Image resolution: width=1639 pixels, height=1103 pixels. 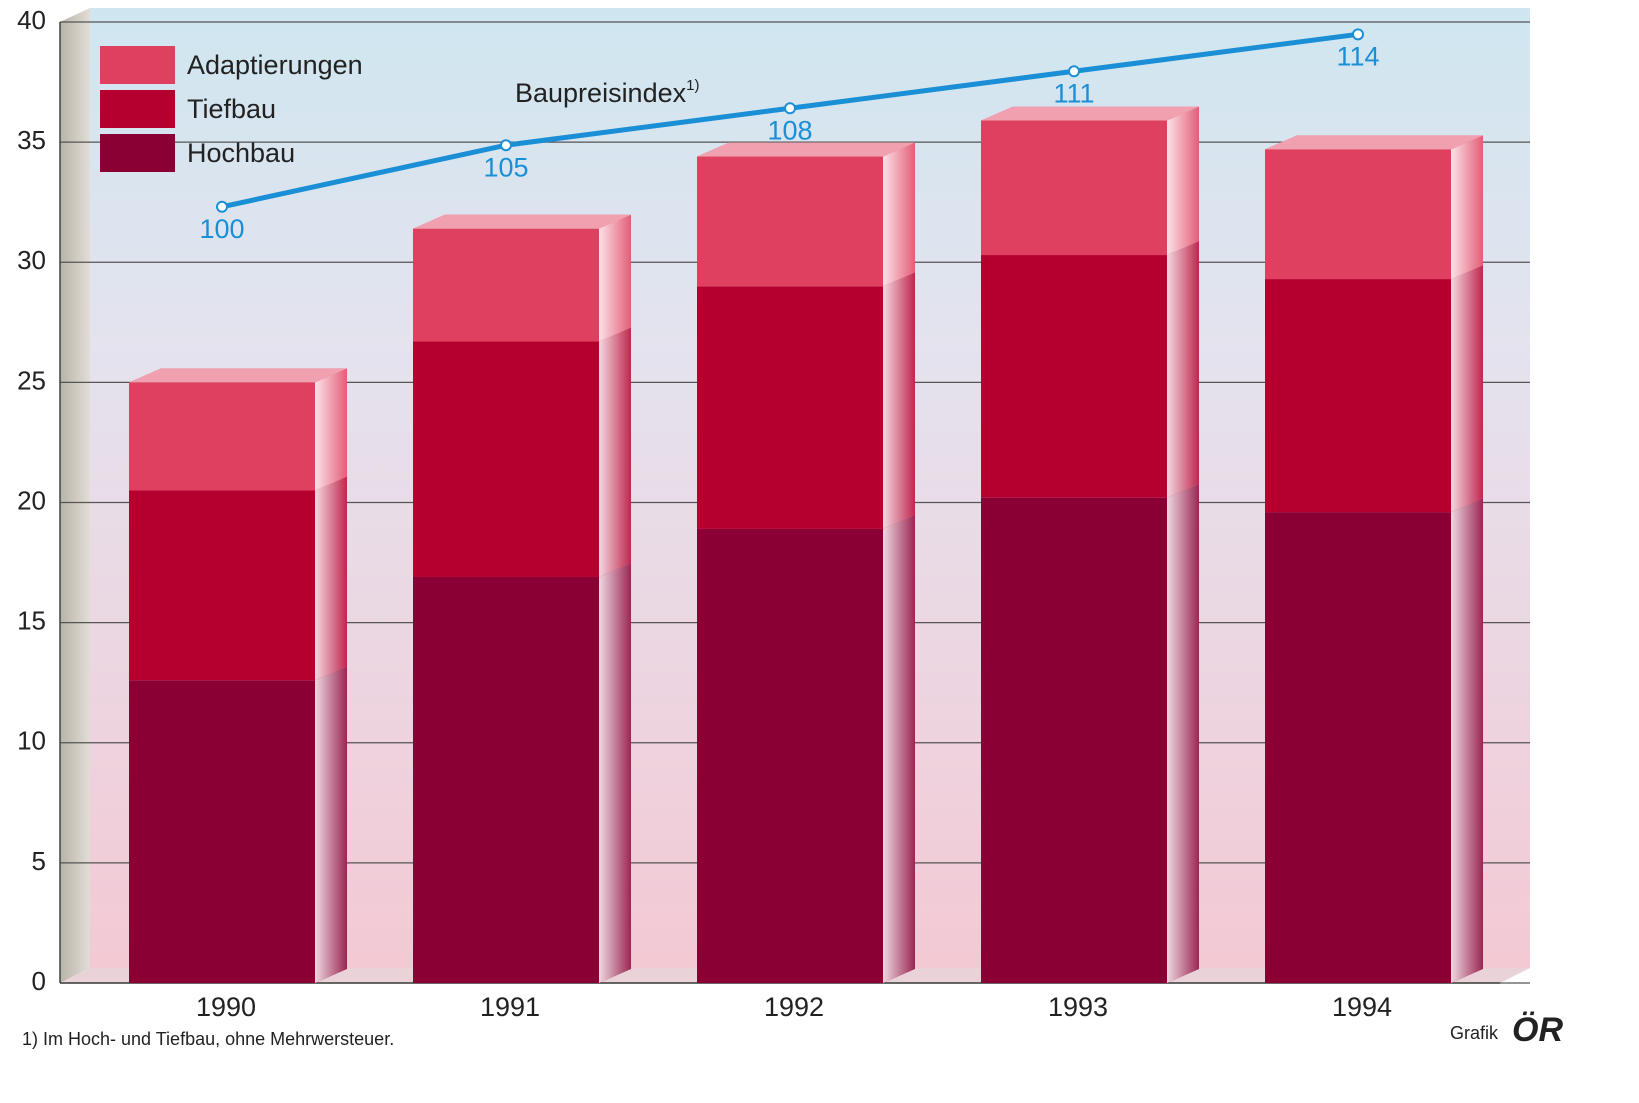 What do you see at coordinates (1073, 93) in the screenshot?
I see `index-label: 111` at bounding box center [1073, 93].